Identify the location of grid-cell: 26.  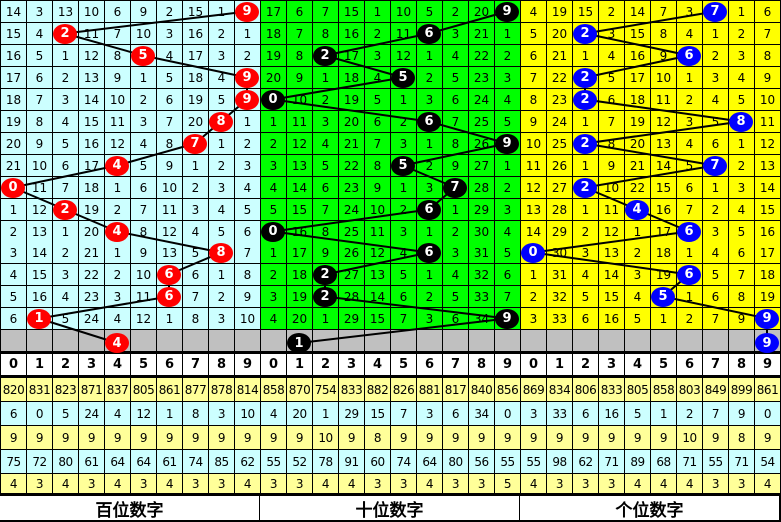
(481, 143).